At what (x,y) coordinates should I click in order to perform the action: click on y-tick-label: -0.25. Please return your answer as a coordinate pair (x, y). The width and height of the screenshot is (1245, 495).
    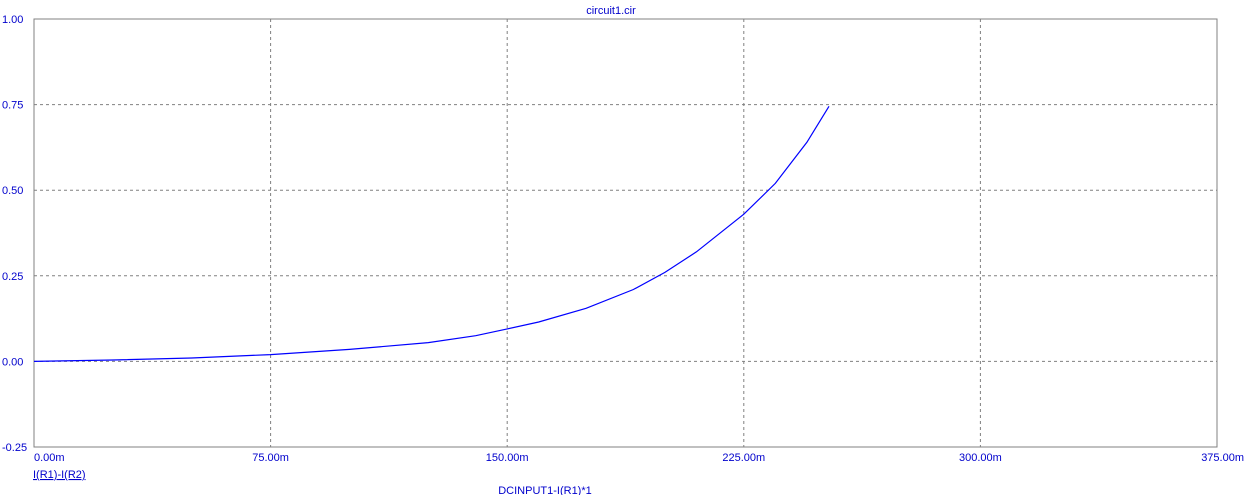
    Looking at the image, I should click on (14, 448).